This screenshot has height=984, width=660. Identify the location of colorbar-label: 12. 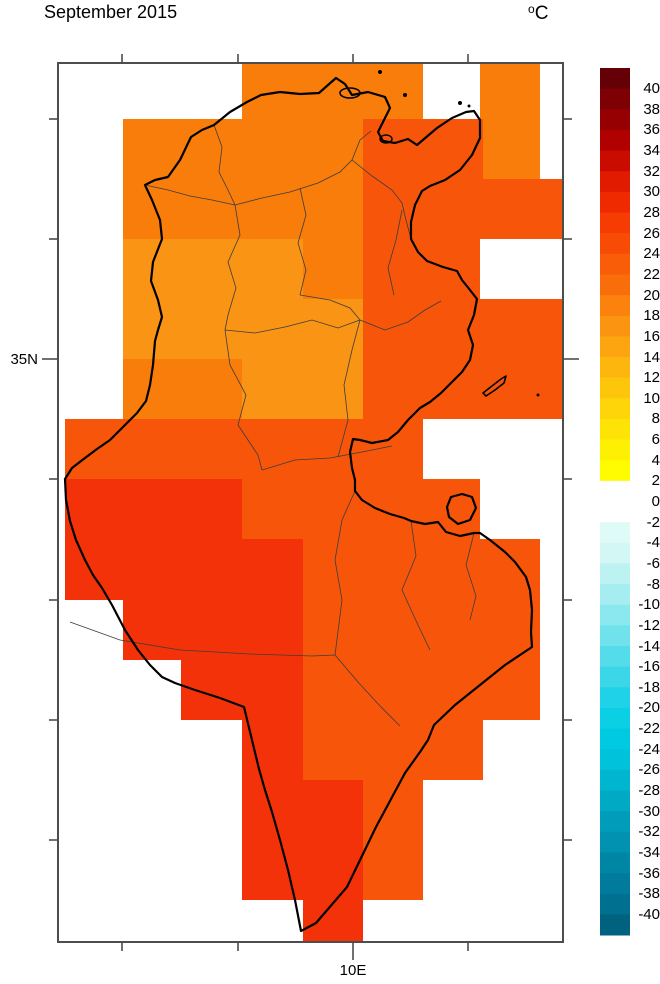
(651, 378).